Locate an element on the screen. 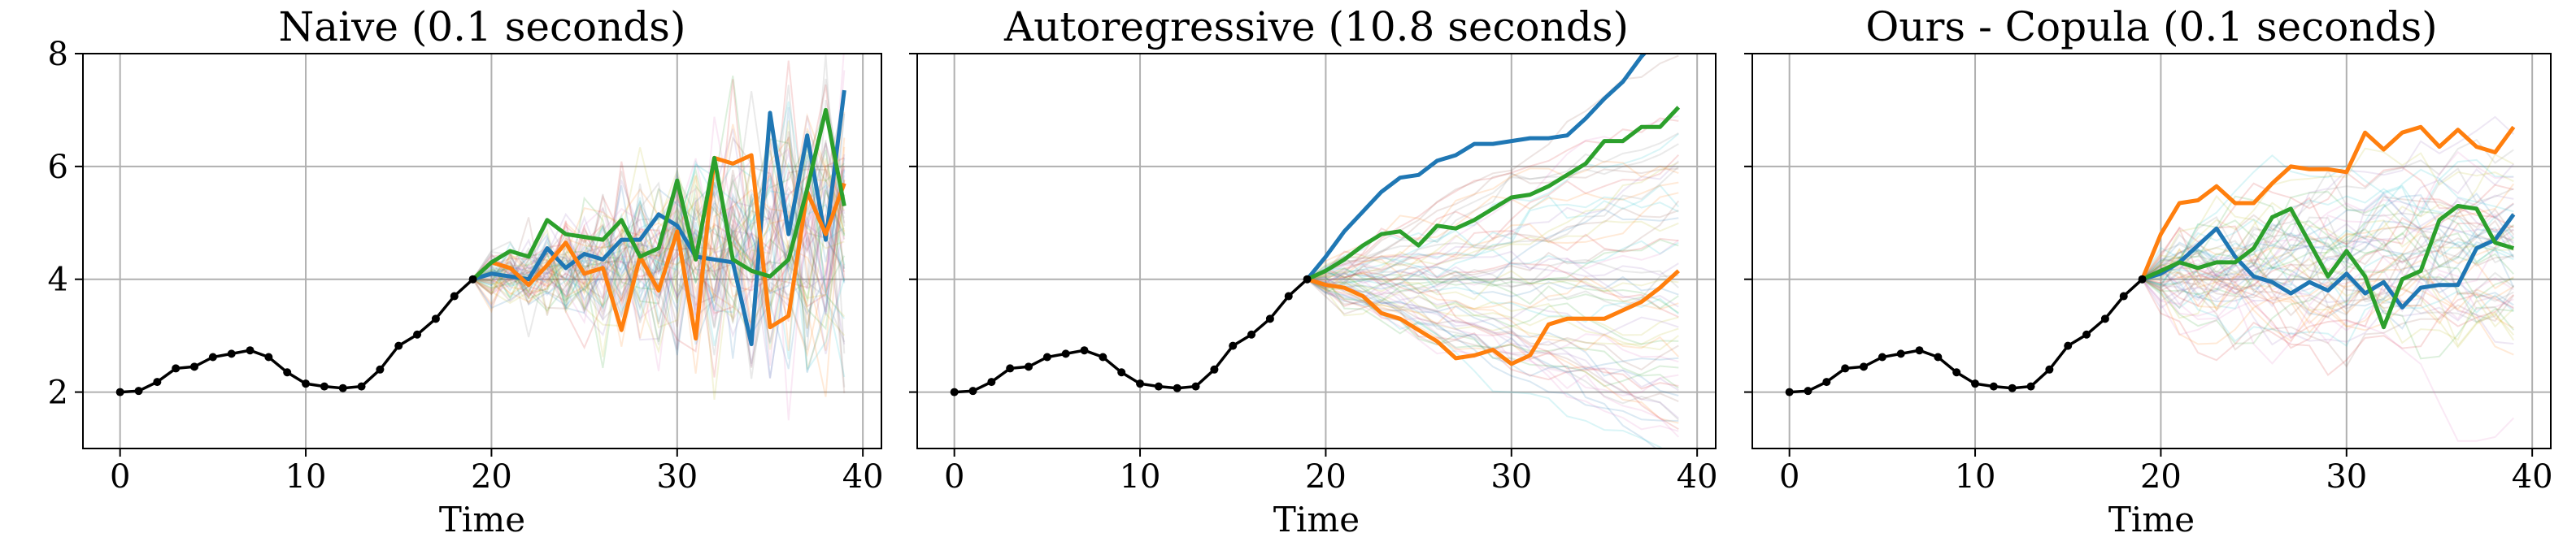  x-tick-label: 0 is located at coordinates (1789, 477).